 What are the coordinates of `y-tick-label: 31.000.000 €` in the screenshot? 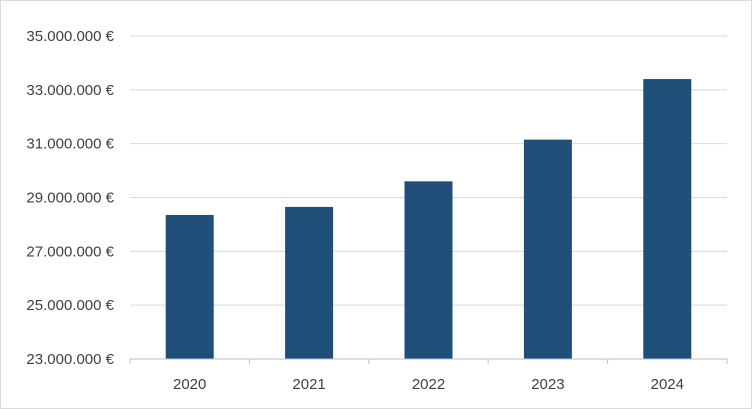 It's located at (70, 144).